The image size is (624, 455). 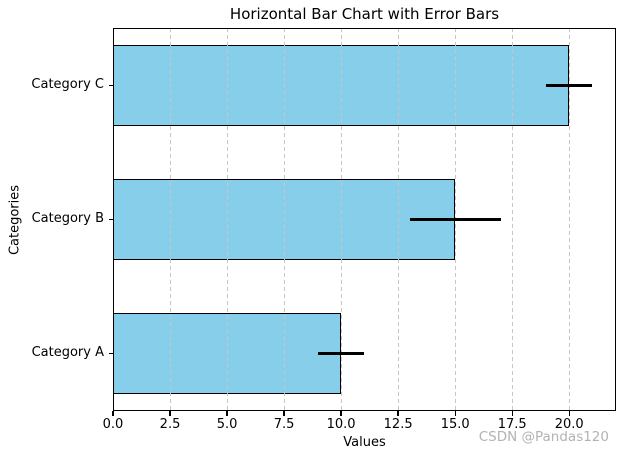 I want to click on chart-title: Horizontal Bar Chart with Error Bars, so click(x=364, y=14).